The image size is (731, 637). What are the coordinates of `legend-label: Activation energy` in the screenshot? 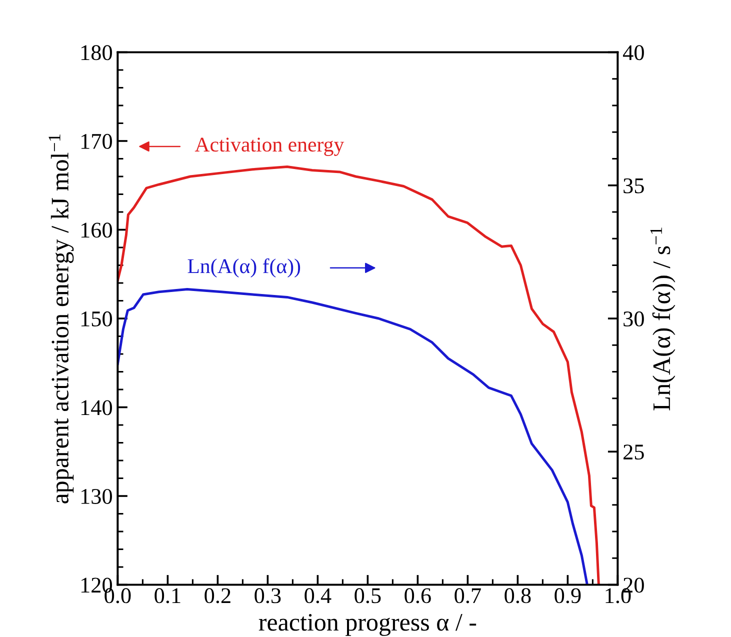 It's located at (269, 147).